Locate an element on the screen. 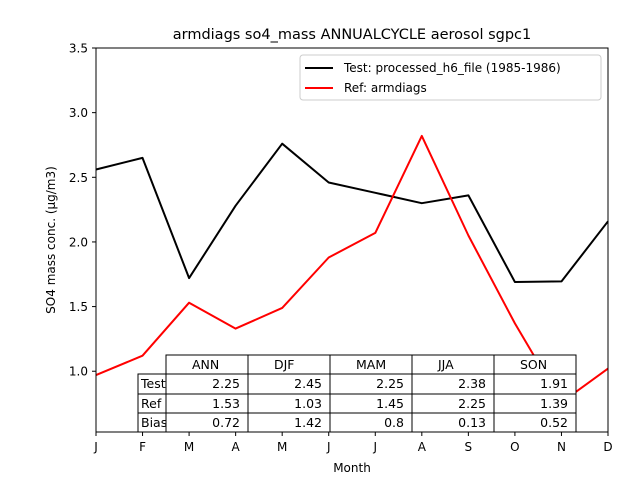 This screenshot has width=640, height=480. x-tick-label-8: S is located at coordinates (469, 447).